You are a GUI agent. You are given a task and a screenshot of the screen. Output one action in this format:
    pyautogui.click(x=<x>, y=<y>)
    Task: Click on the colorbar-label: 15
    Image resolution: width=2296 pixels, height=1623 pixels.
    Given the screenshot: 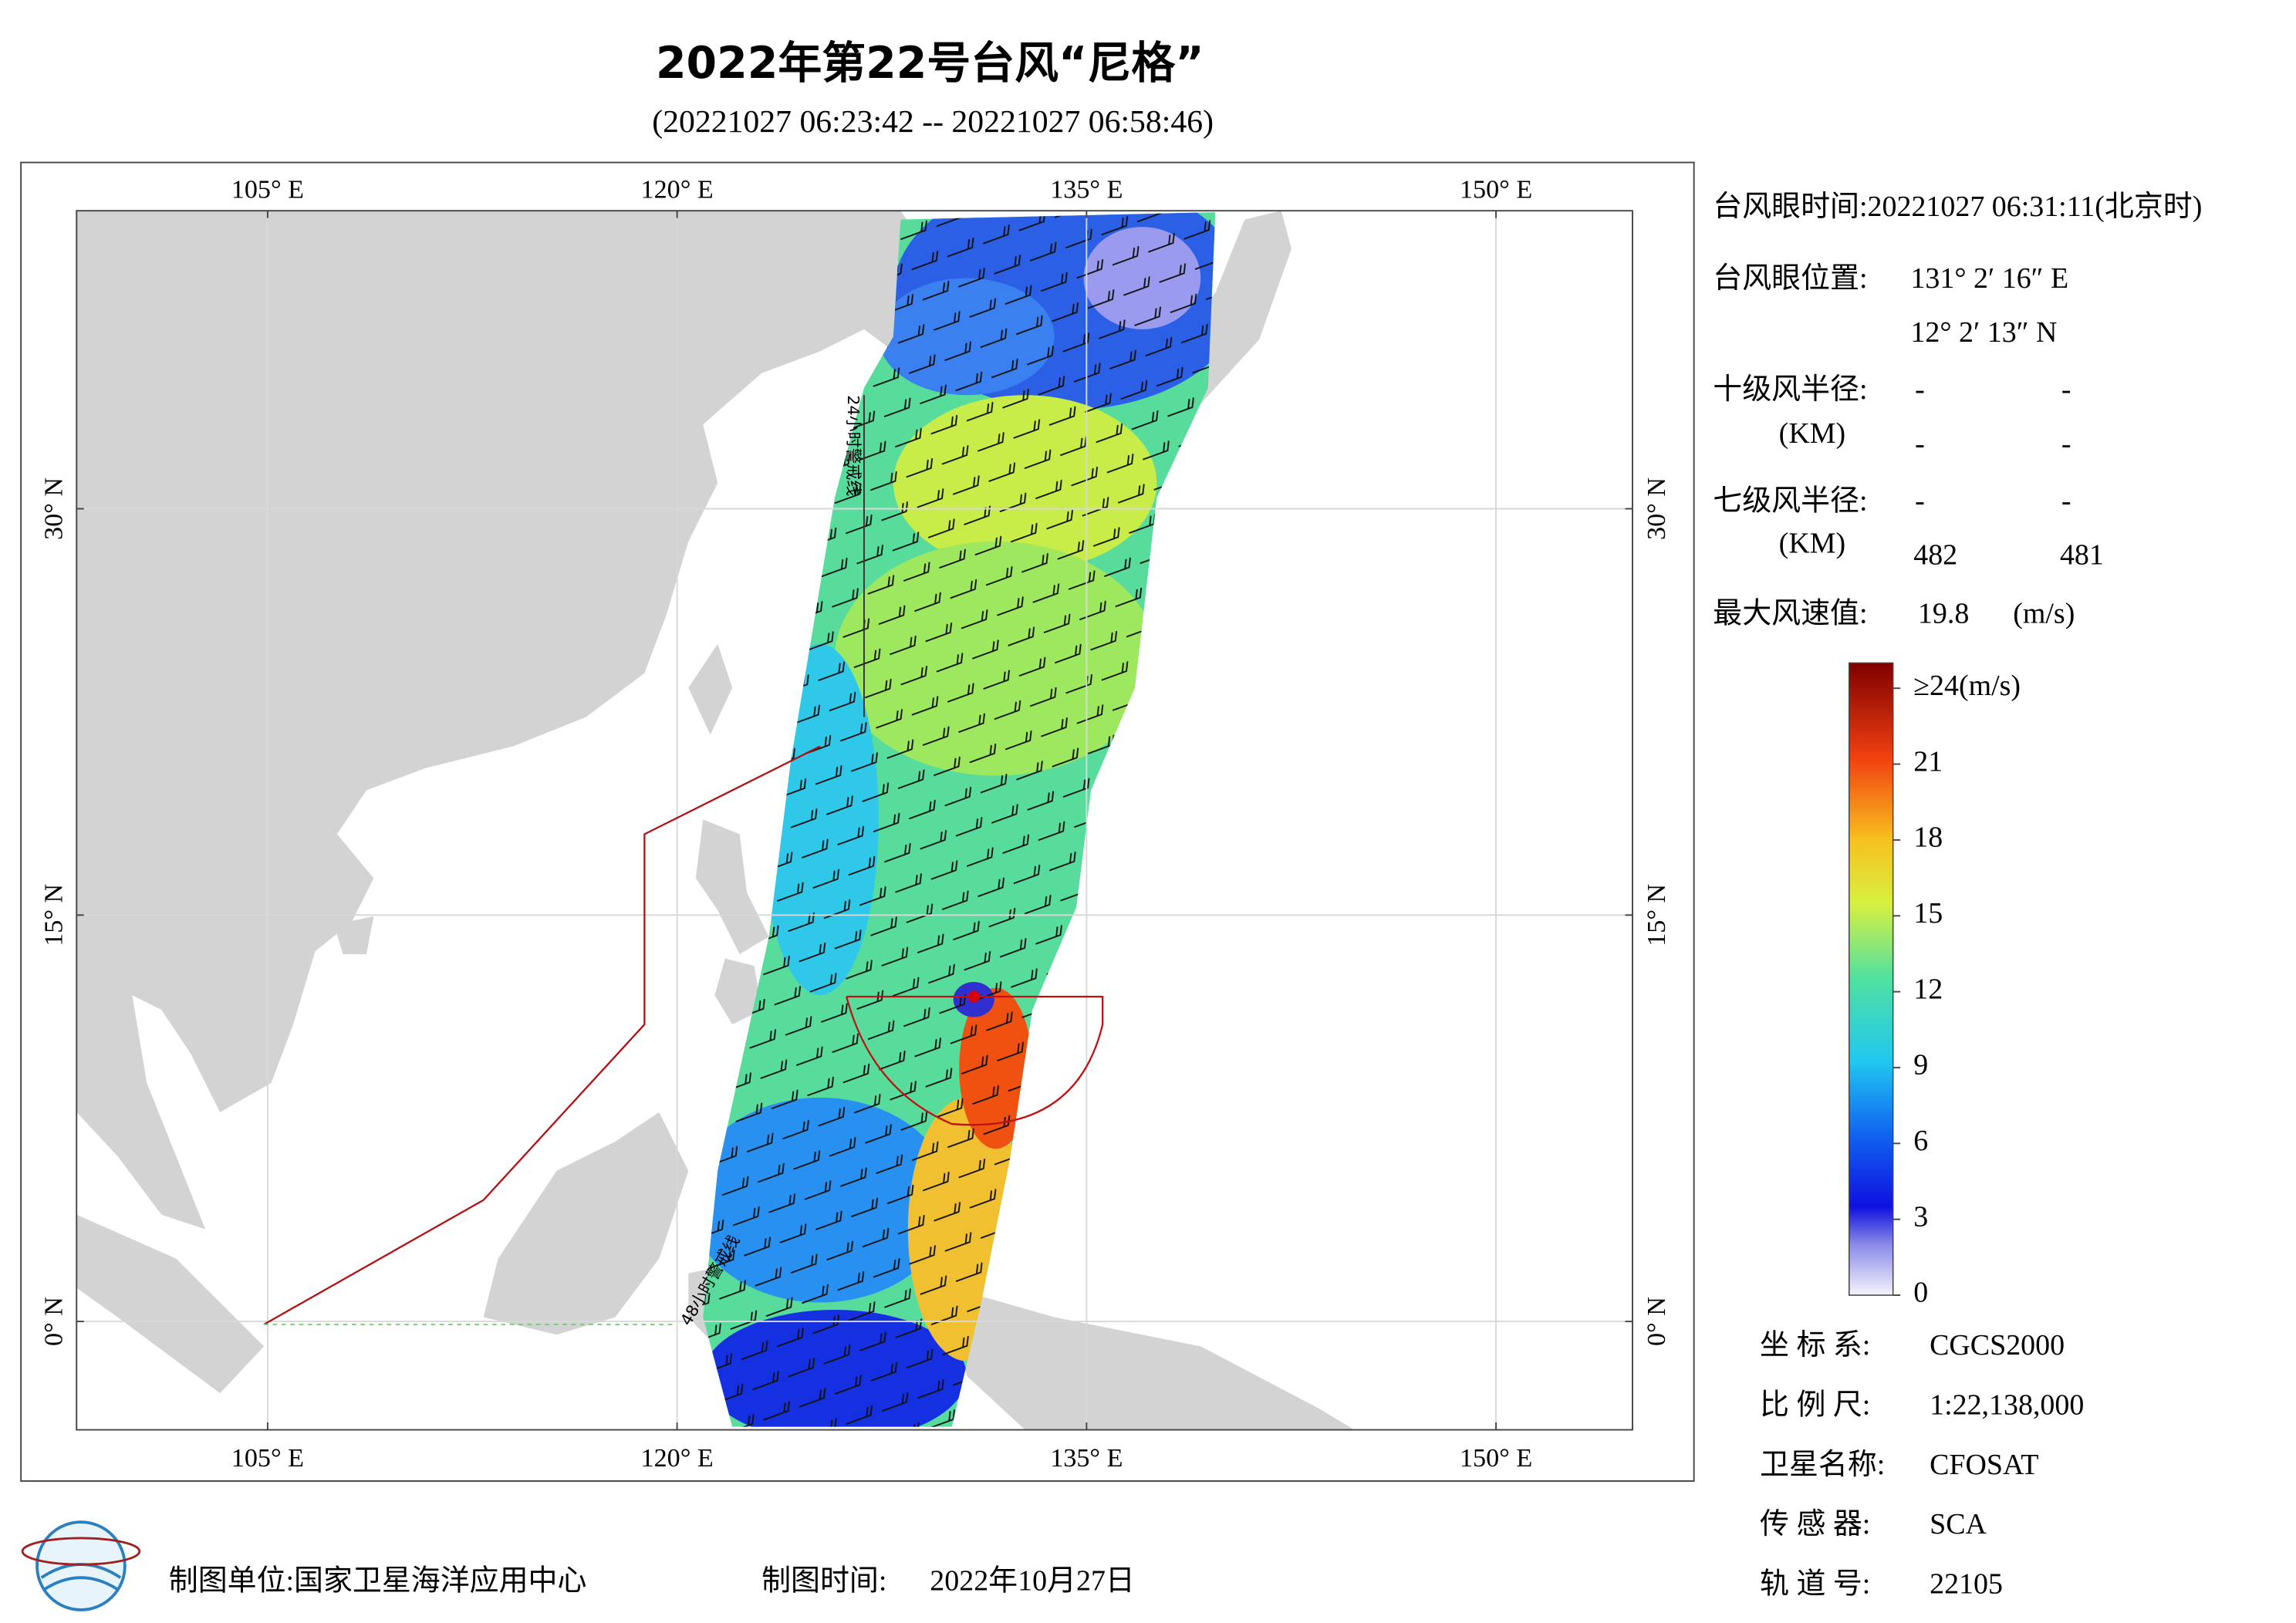 What is the action you would take?
    pyautogui.click(x=1928, y=913)
    